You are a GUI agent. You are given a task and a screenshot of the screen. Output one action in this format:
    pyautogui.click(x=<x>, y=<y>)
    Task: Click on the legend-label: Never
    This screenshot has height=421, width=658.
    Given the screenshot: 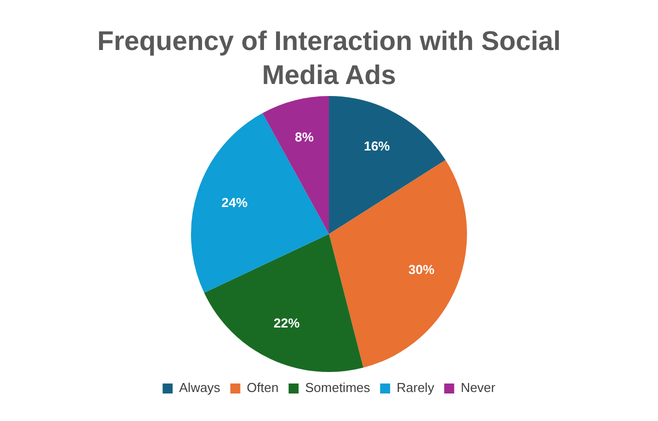 What is the action you would take?
    pyautogui.click(x=478, y=388)
    